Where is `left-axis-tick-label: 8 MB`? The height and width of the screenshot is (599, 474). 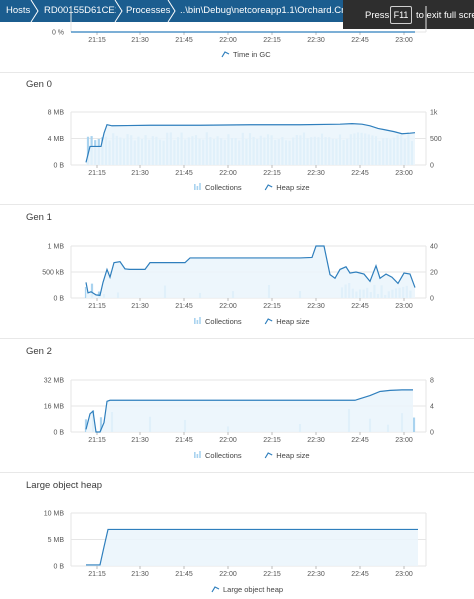 left-axis-tick-label: 8 MB is located at coordinates (56, 113).